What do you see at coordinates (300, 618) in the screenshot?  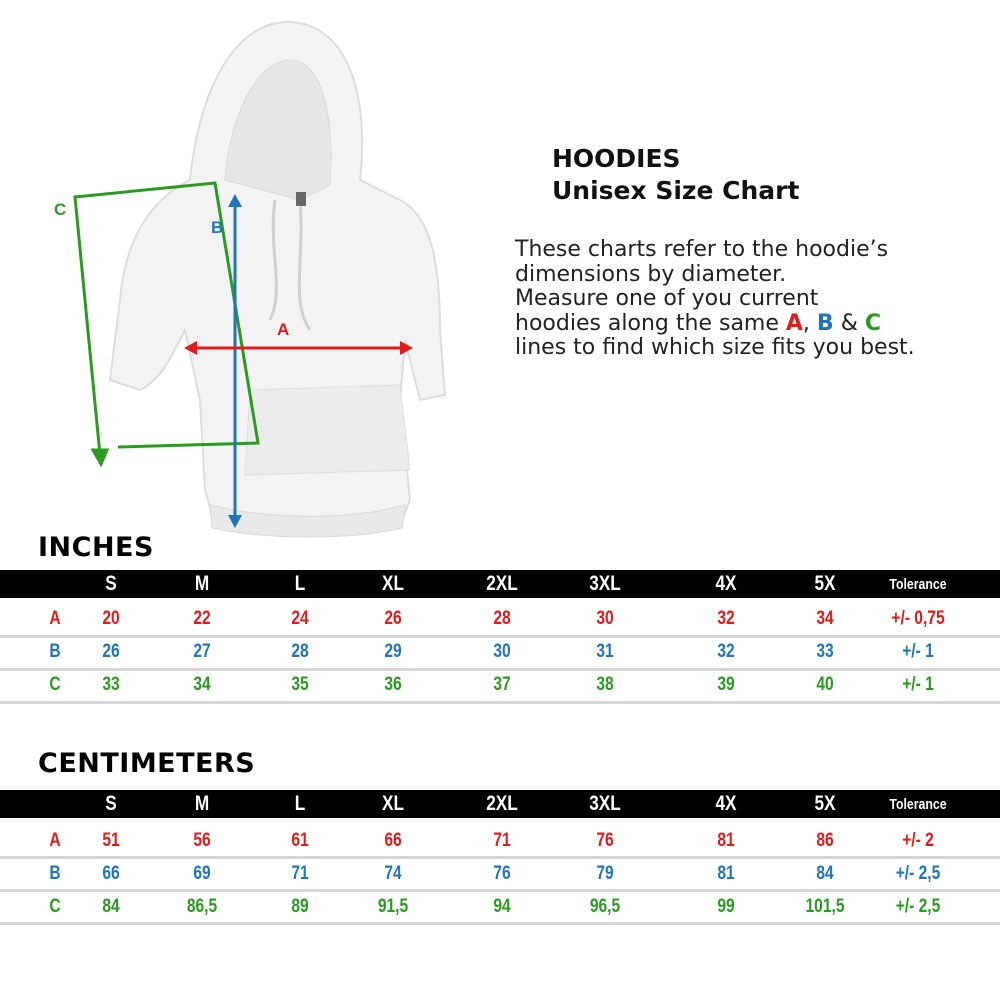 I see `table-cell: 24` at bounding box center [300, 618].